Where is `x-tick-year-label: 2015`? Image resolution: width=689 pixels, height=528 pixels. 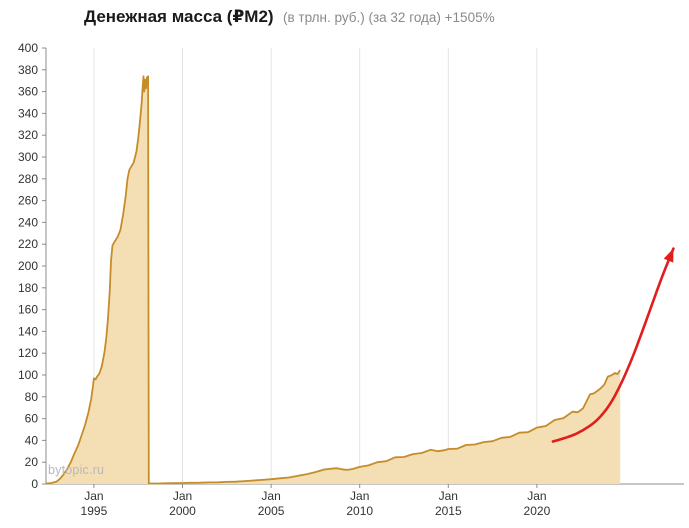
x-tick-year-label: 2015 is located at coordinates (448, 511).